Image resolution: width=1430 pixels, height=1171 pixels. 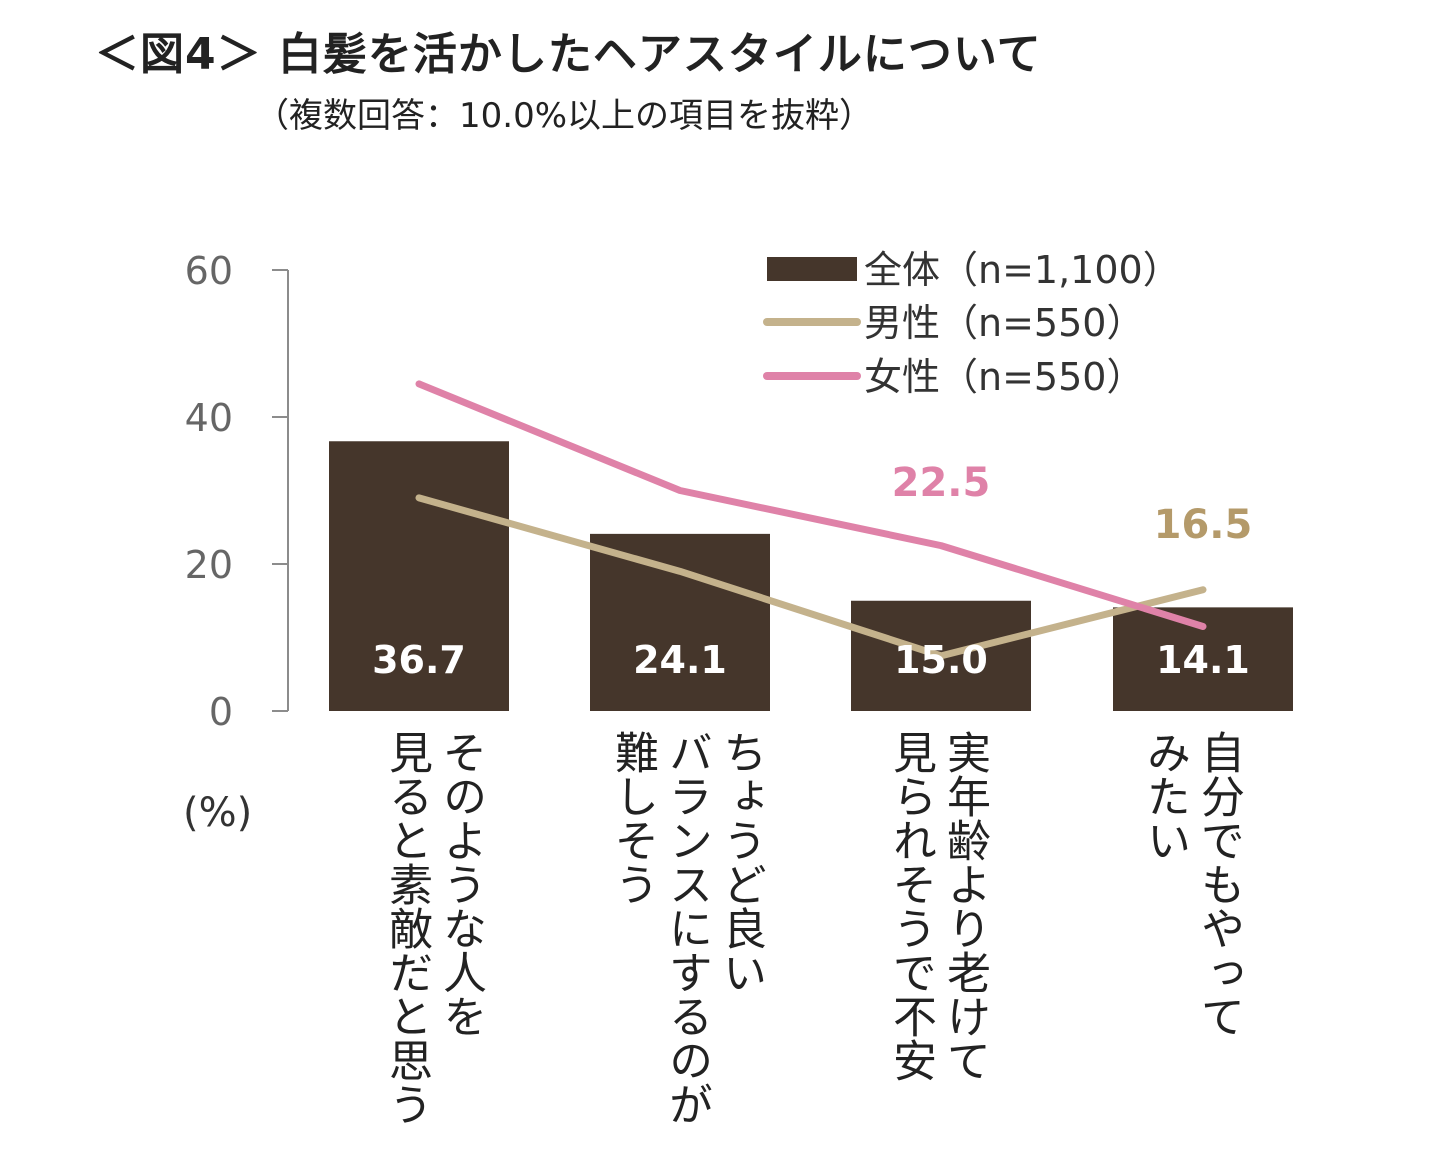 What do you see at coordinates (941, 483) in the screenshot?
I see `line-value-annotation: 22.5` at bounding box center [941, 483].